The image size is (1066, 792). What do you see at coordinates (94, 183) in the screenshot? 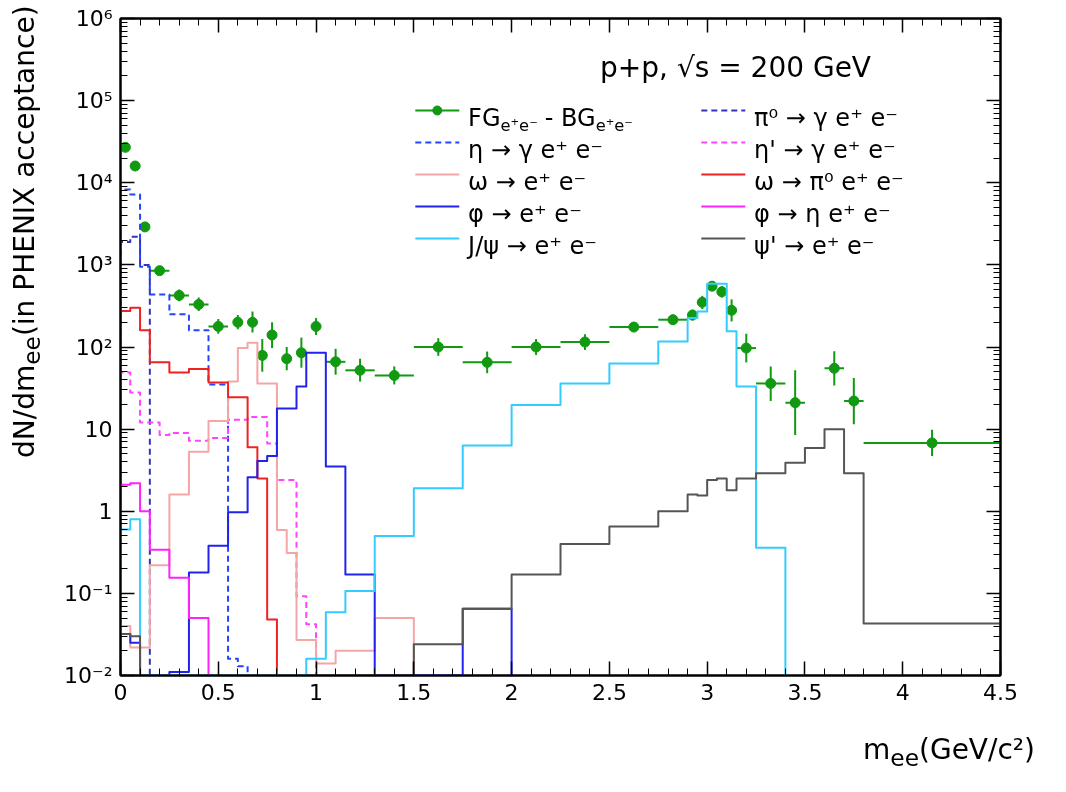
I see `y-tick-label: 10⁴` at bounding box center [94, 183].